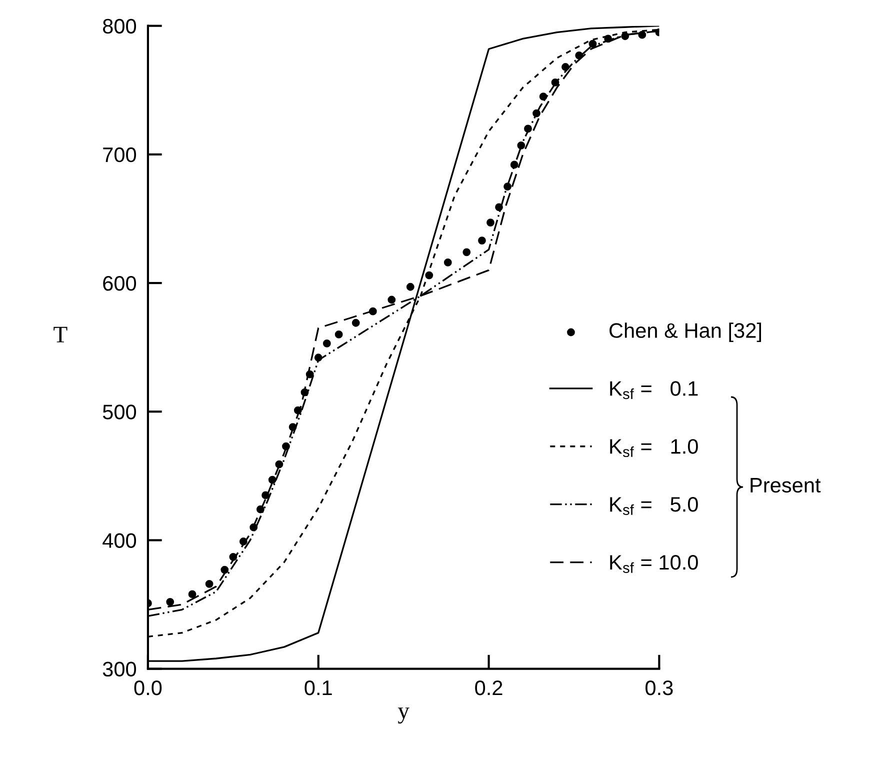 The image size is (886, 760). What do you see at coordinates (686, 332) in the screenshot?
I see `legend-label: Chen & Han [32]` at bounding box center [686, 332].